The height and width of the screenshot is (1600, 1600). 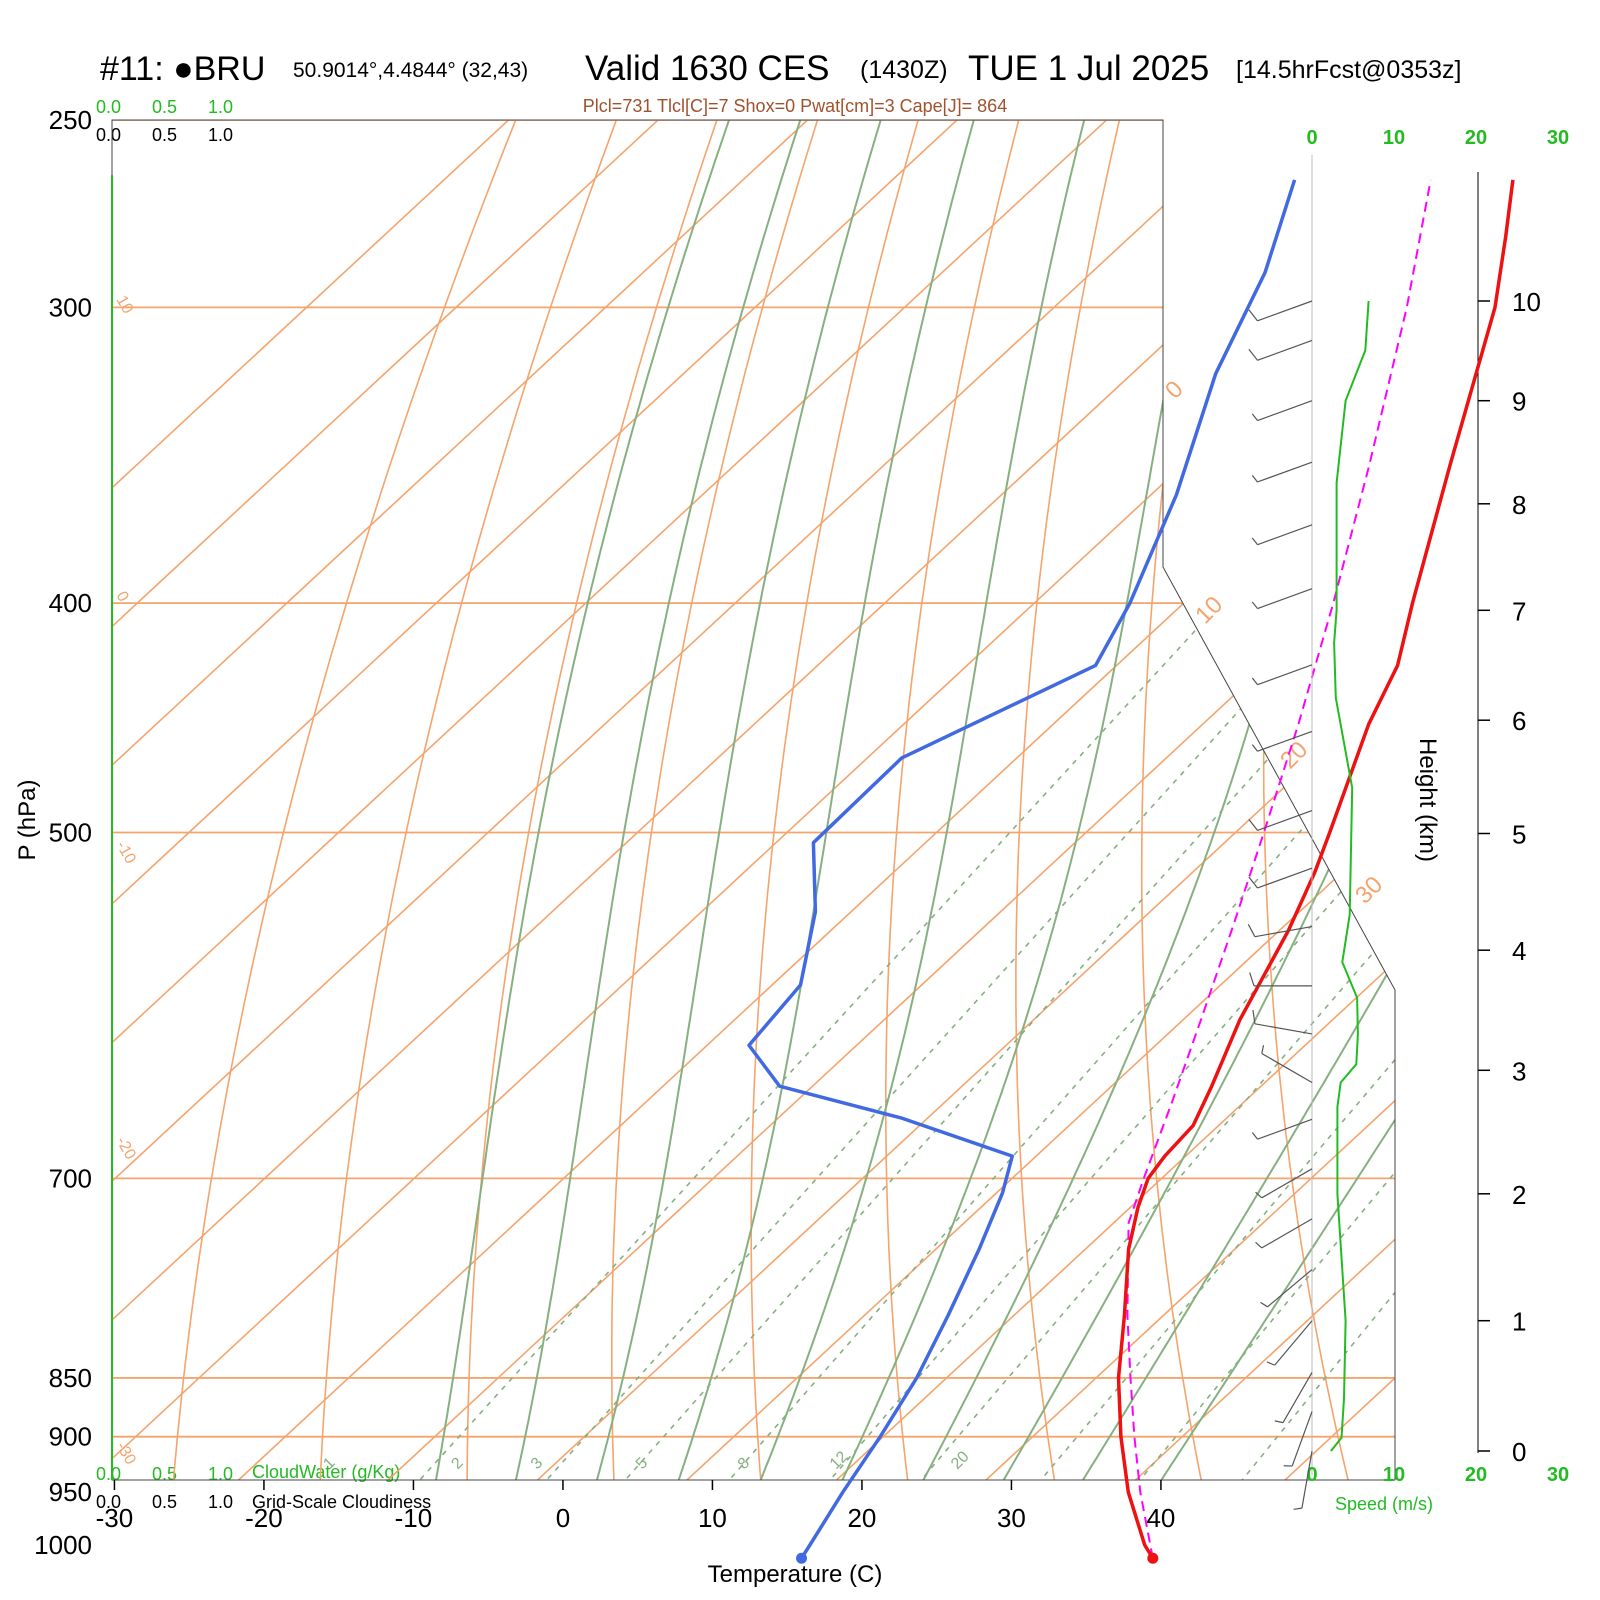 What do you see at coordinates (960, 1460) in the screenshot?
I see `mixing-ratio-label: 20` at bounding box center [960, 1460].